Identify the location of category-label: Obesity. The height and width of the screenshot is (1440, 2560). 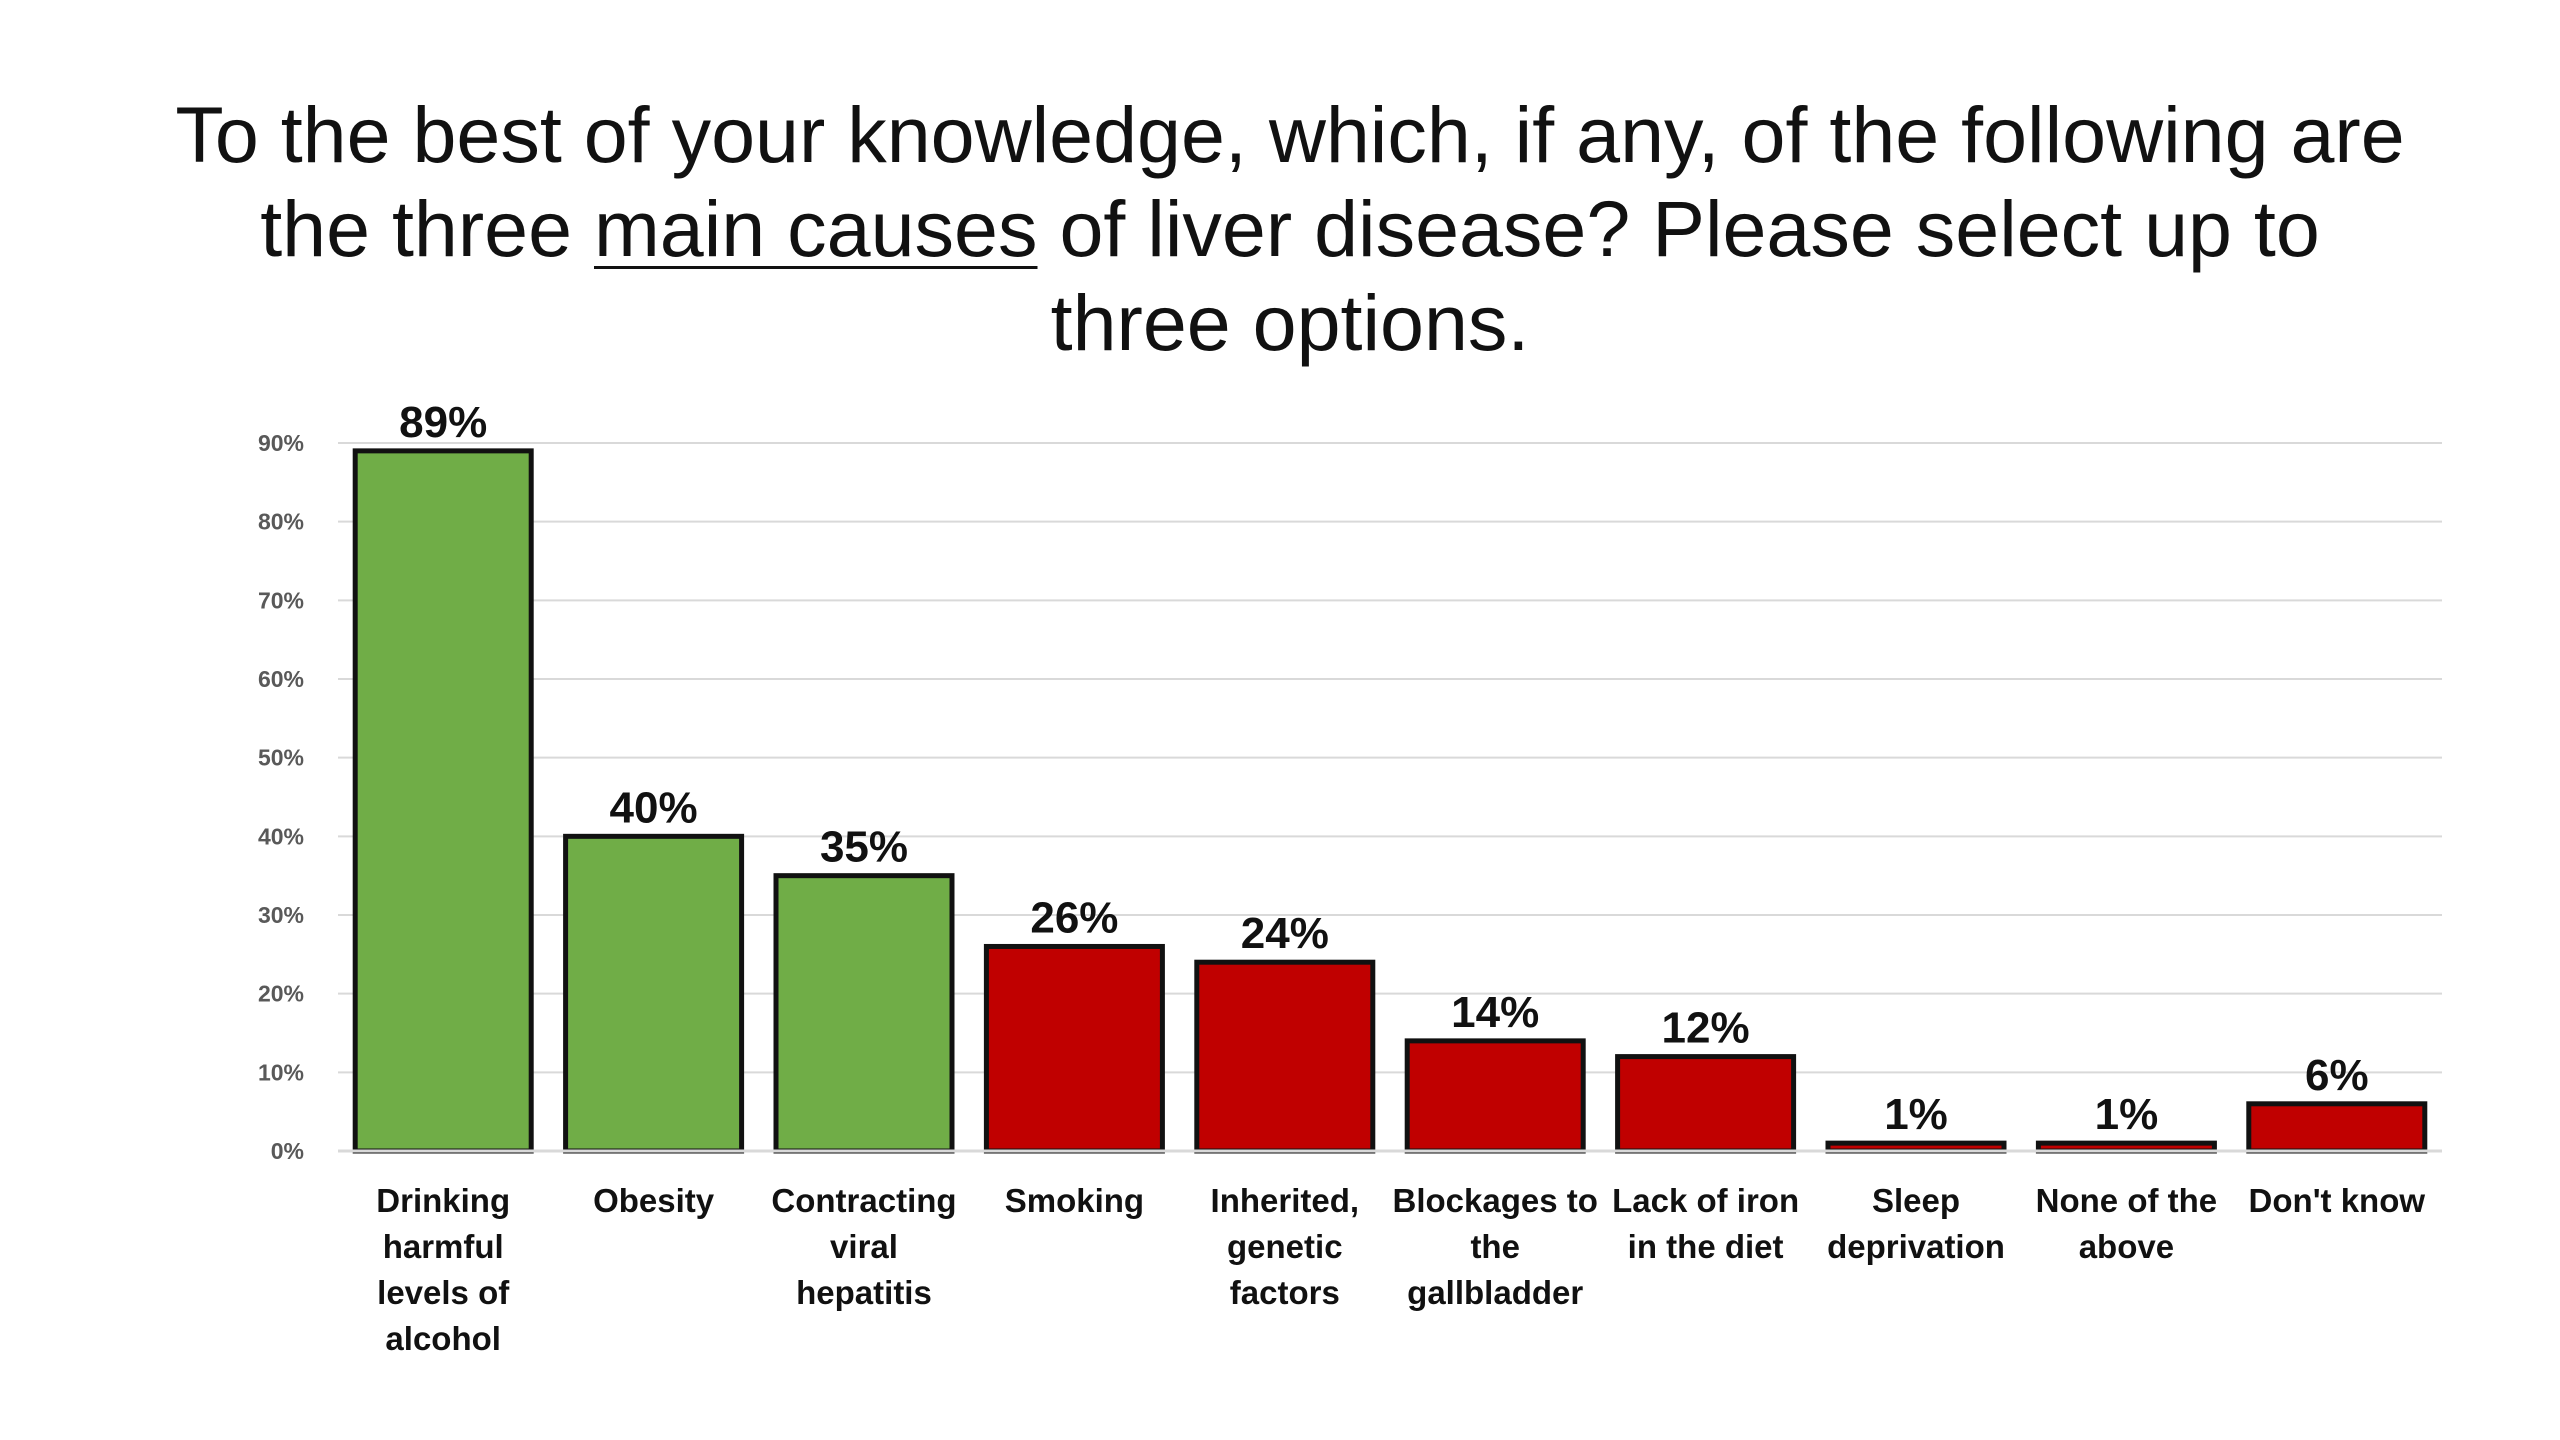
(654, 1200).